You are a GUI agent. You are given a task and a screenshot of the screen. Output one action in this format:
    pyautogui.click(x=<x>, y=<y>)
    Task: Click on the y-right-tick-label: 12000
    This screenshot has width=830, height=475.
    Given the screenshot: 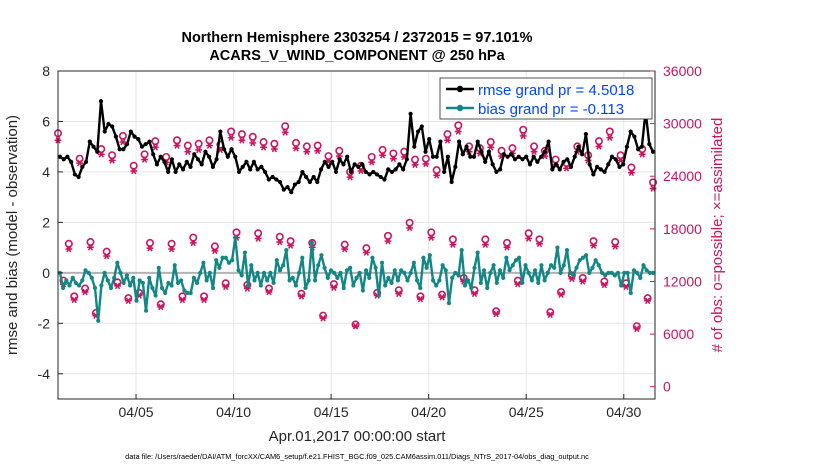 What is the action you would take?
    pyautogui.click(x=682, y=281)
    